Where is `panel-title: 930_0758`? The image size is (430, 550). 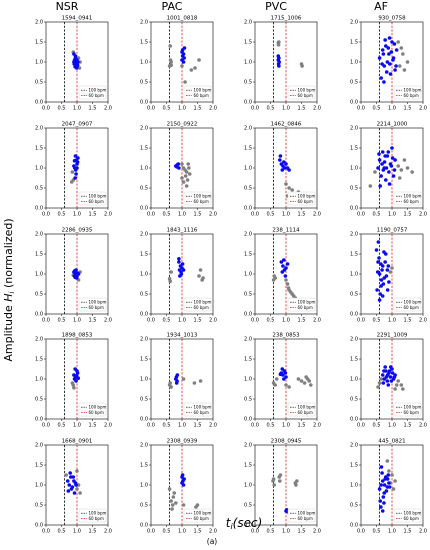
panel-title: 930_0758 is located at coordinates (392, 19).